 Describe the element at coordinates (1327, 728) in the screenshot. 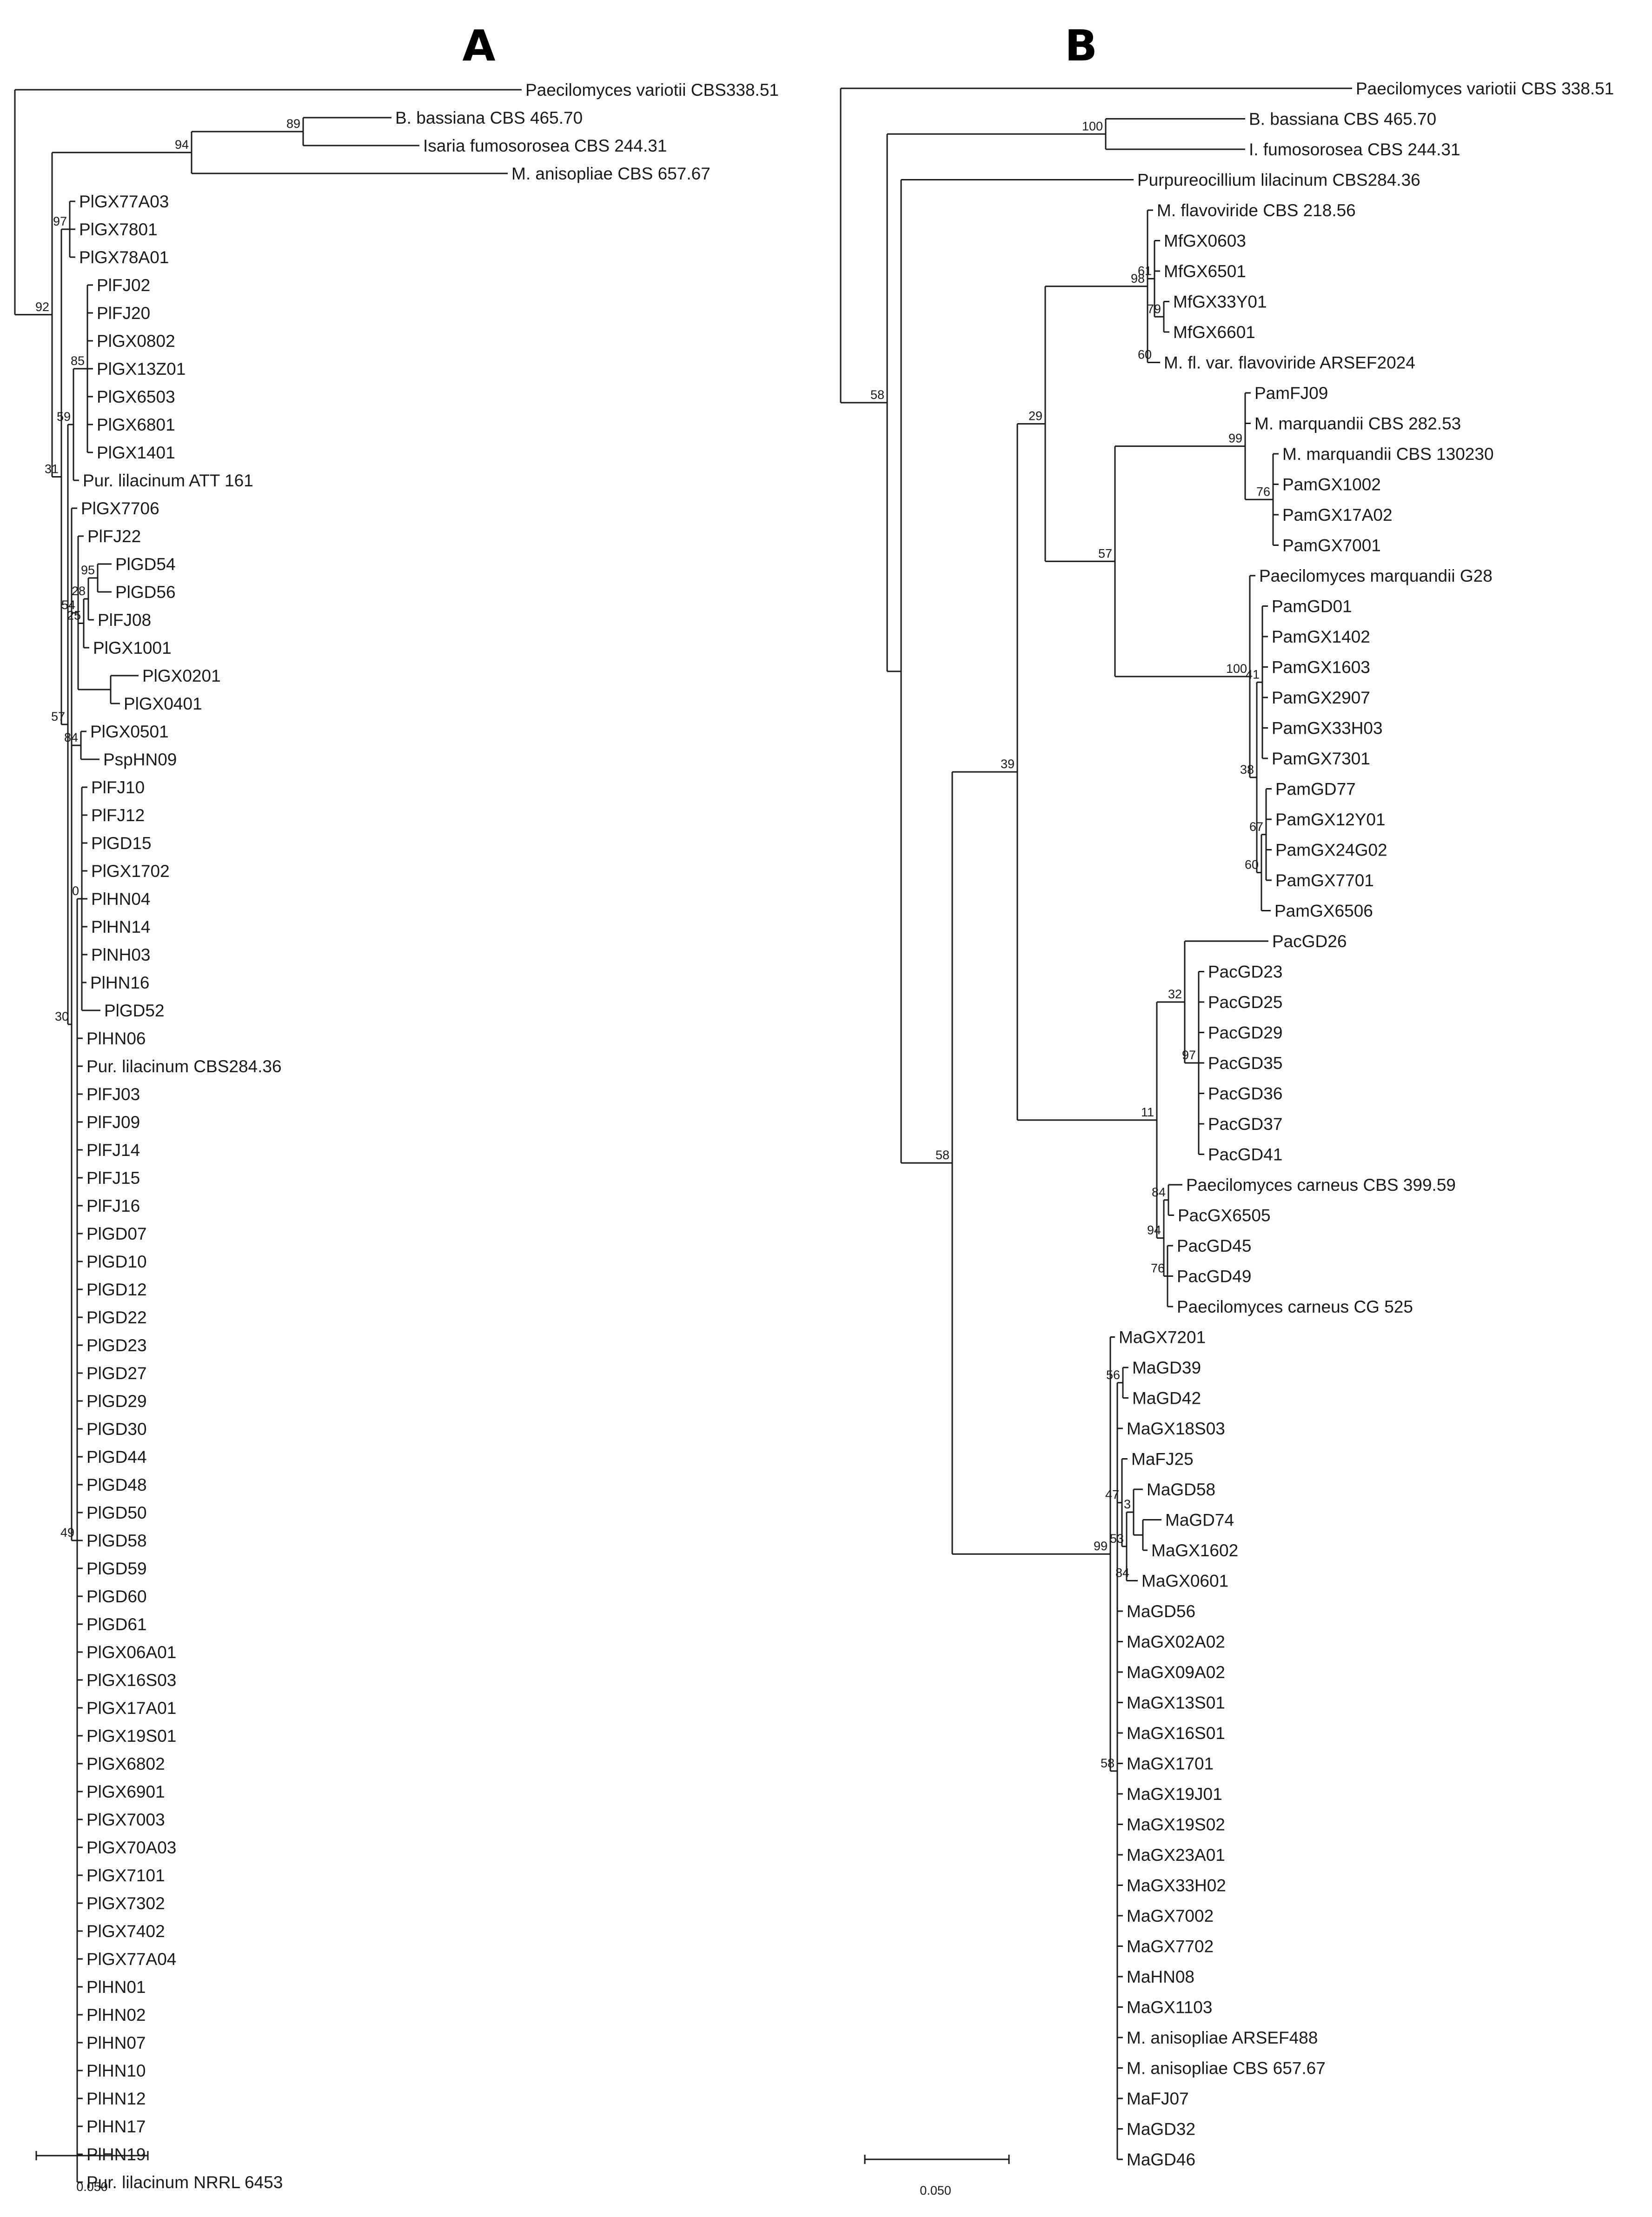

I see `taxon-label-b-21: PamGX33H03` at that location.